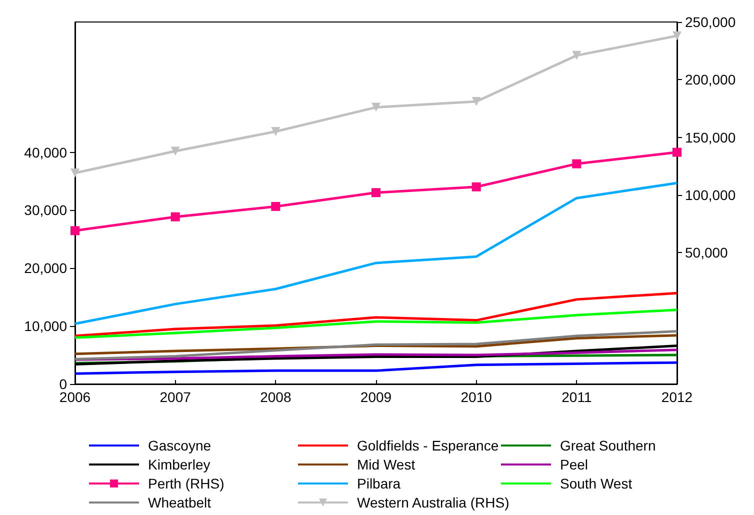 The height and width of the screenshot is (515, 754). I want to click on y-tick-label: 0, so click(63, 384).